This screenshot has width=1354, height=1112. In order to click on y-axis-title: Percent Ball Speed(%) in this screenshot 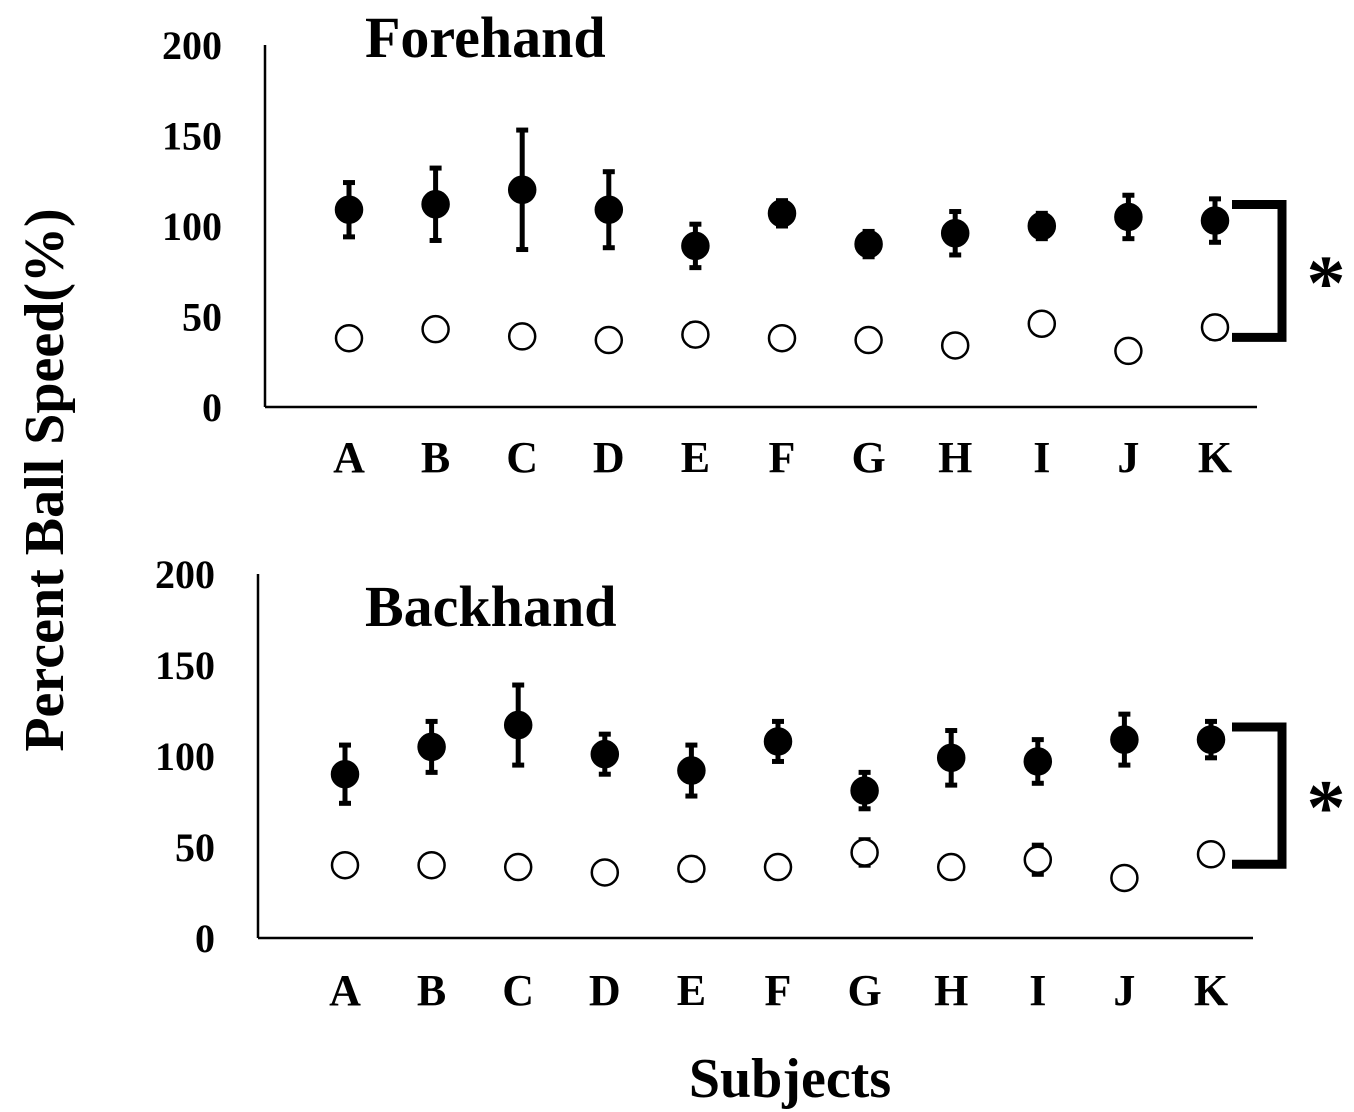, I will do `click(45, 479)`.